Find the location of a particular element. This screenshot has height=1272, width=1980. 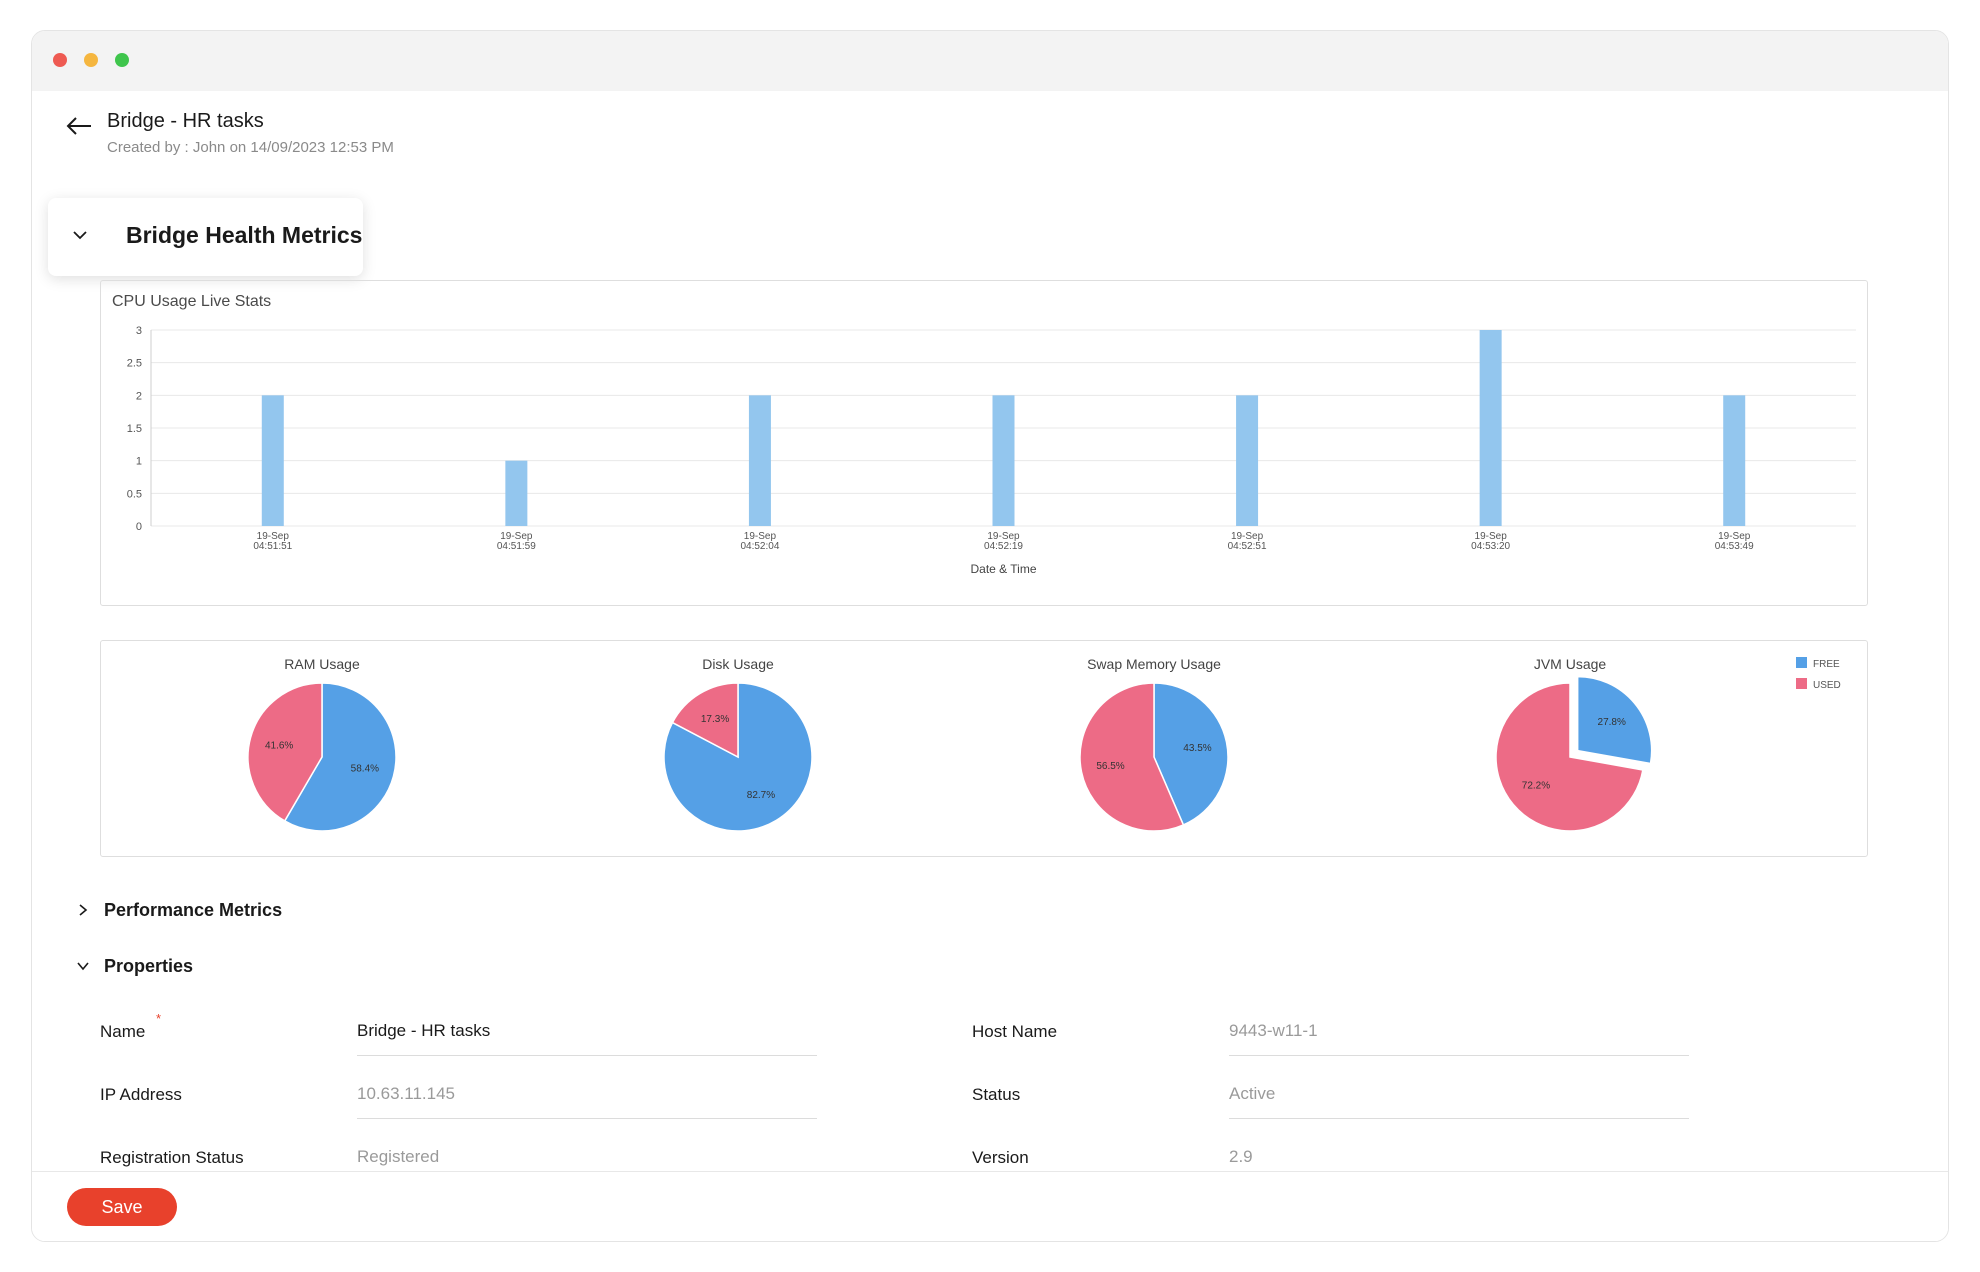

pie-title: JVM Usage is located at coordinates (1570, 664).